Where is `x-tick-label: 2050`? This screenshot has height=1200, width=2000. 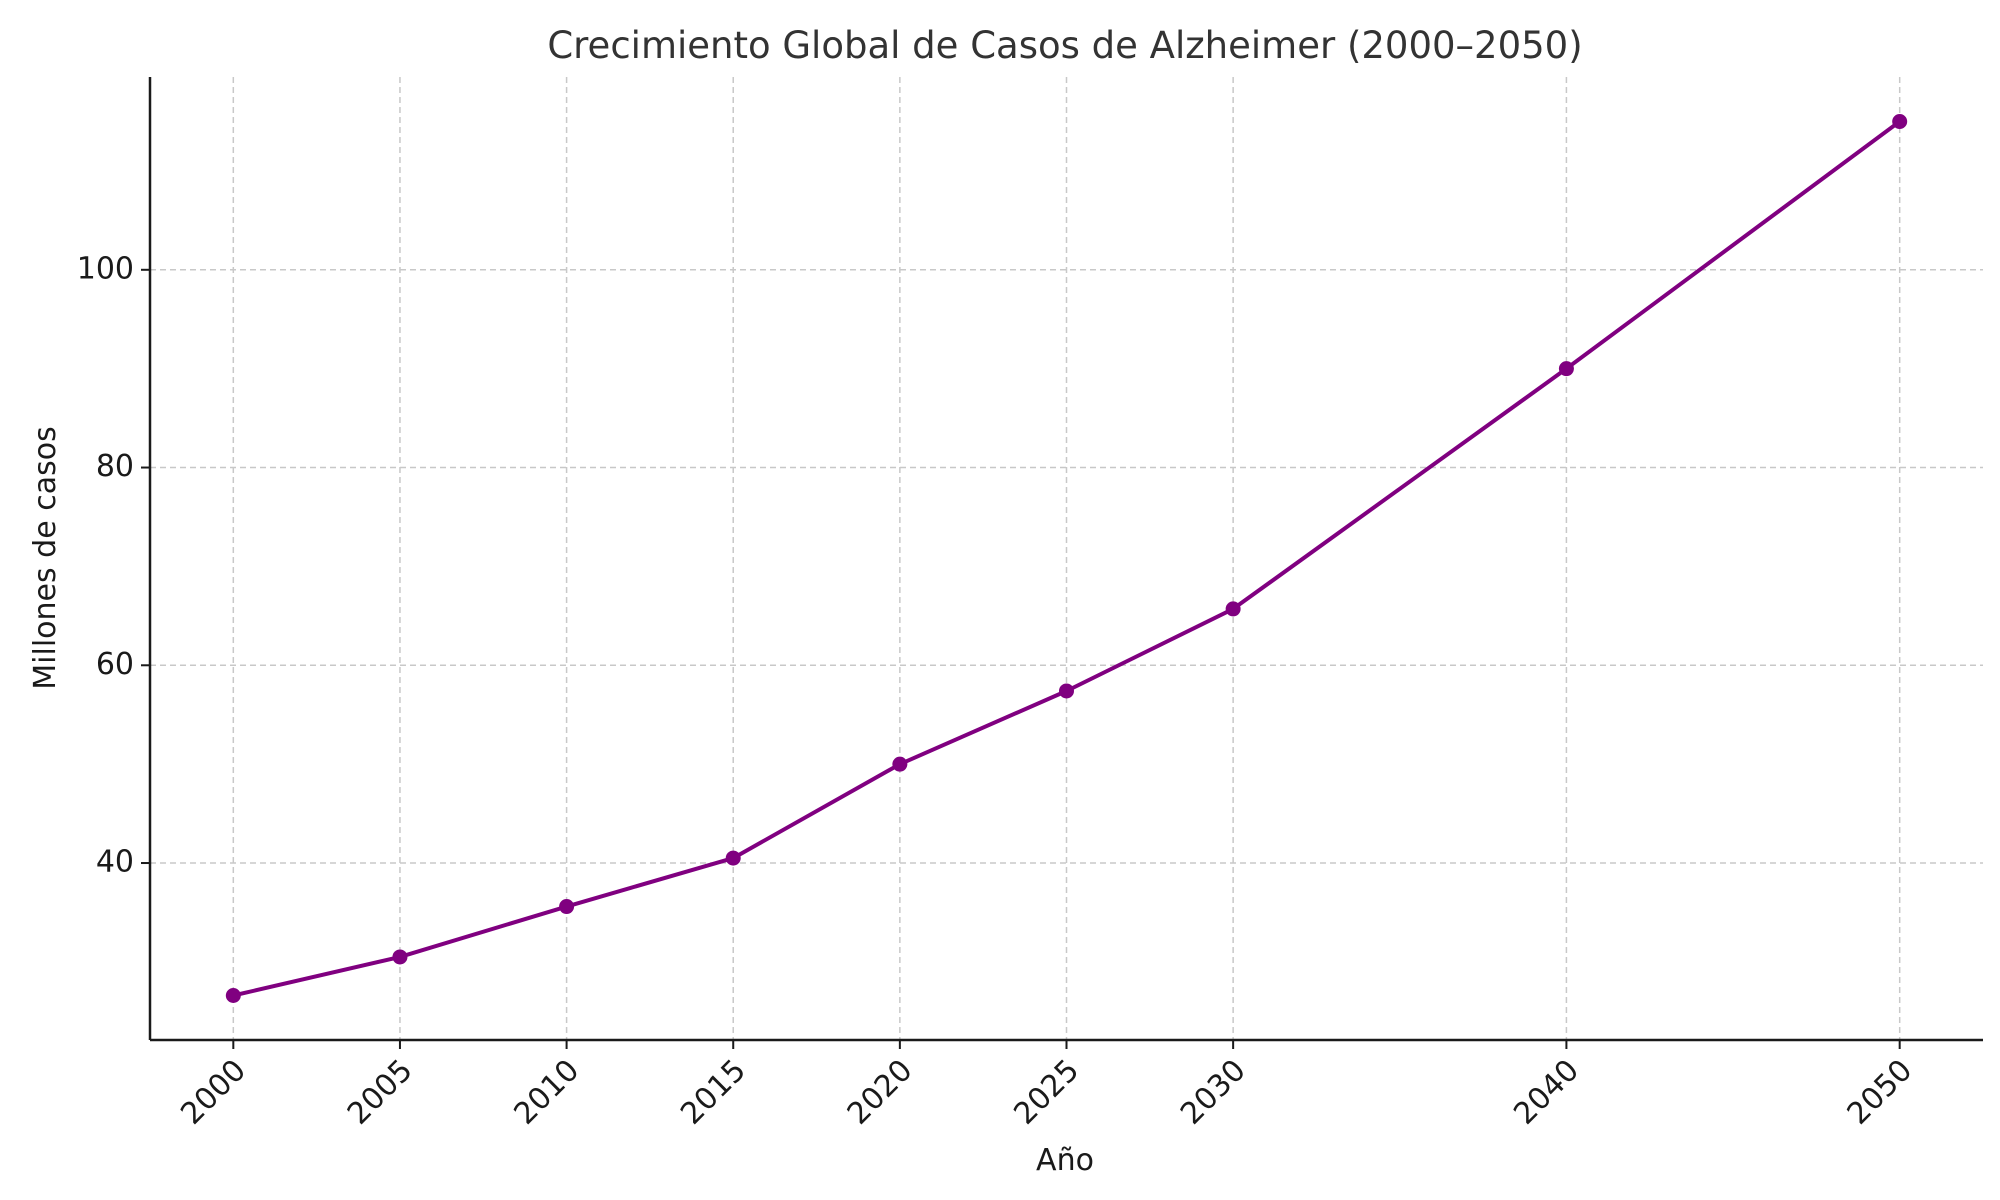 x-tick-label: 2050 is located at coordinates (1880, 1092).